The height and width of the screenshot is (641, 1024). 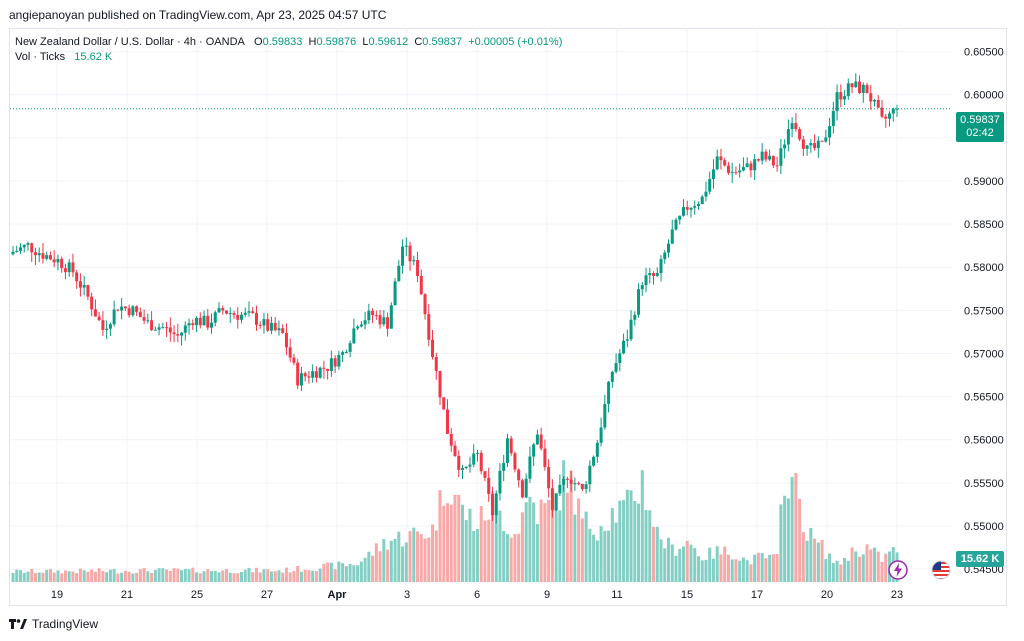 What do you see at coordinates (57, 595) in the screenshot?
I see `x-tick-label: 19` at bounding box center [57, 595].